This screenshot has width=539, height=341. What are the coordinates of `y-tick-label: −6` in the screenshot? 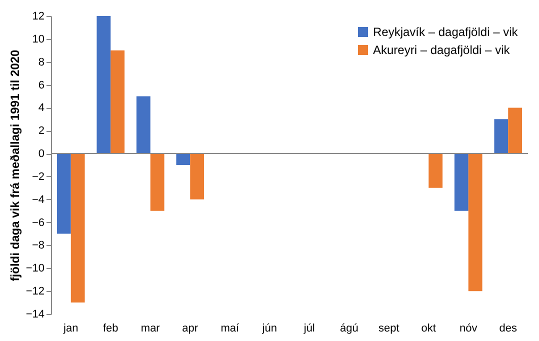 It's located at (38, 222).